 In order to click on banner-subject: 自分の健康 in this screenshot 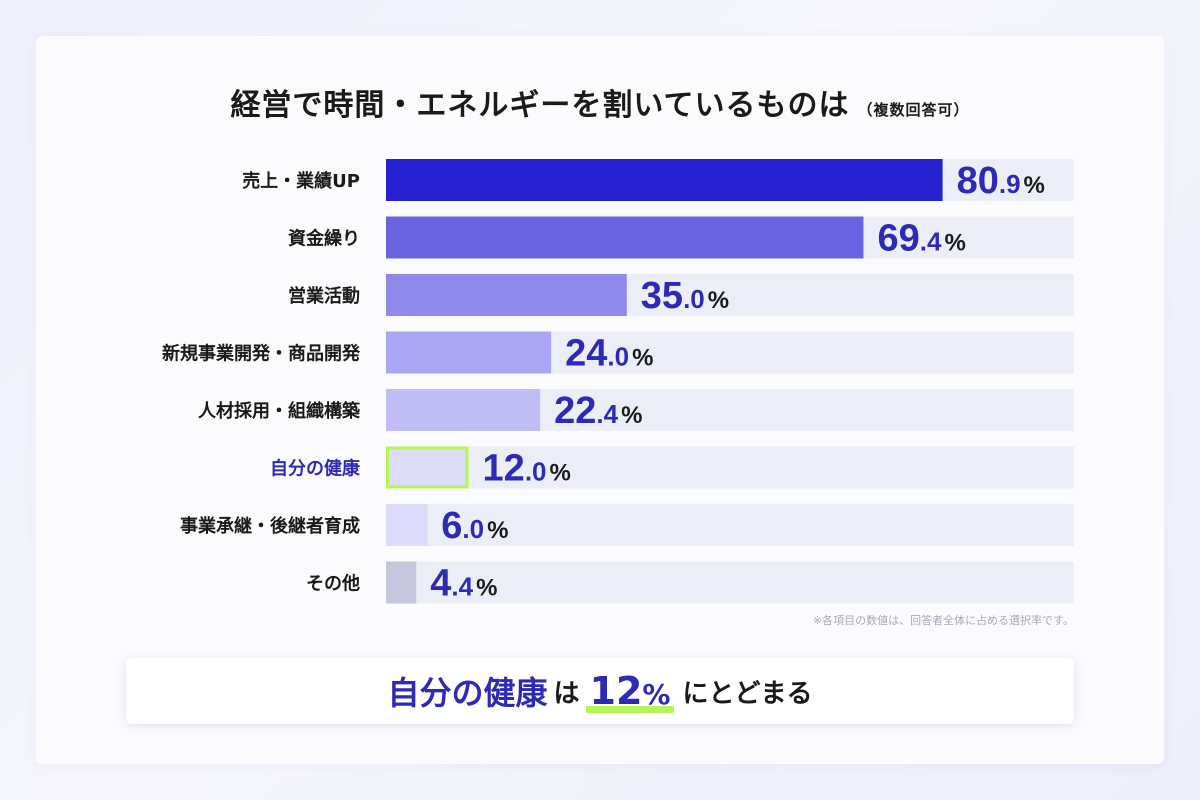, I will do `click(467, 693)`.